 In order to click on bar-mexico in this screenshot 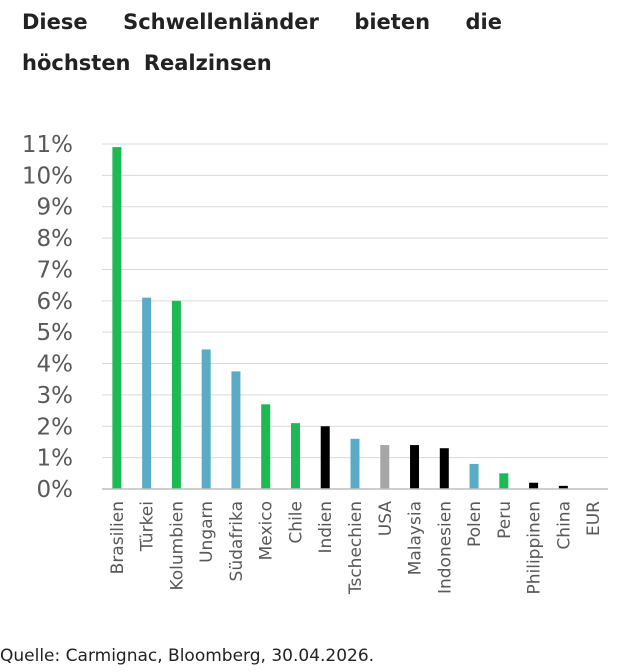, I will do `click(266, 446)`.